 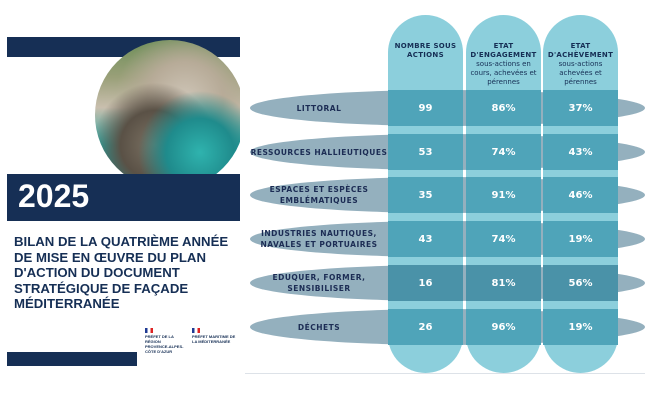 What do you see at coordinates (54, 196) in the screenshot?
I see `year: 2025` at bounding box center [54, 196].